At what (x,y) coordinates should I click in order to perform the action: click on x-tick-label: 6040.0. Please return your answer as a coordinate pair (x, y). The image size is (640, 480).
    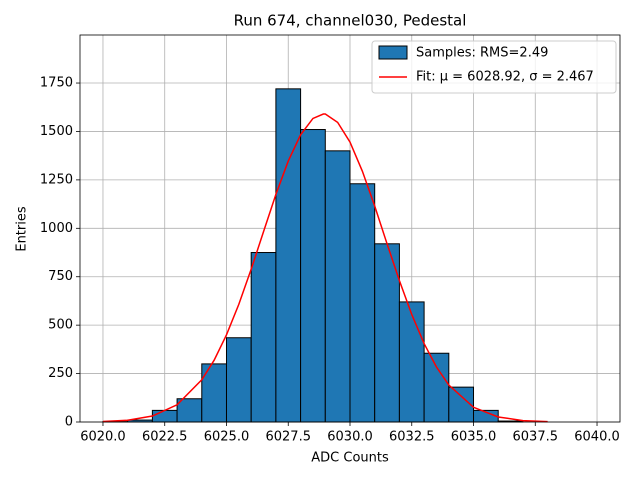
    Looking at the image, I should click on (597, 437).